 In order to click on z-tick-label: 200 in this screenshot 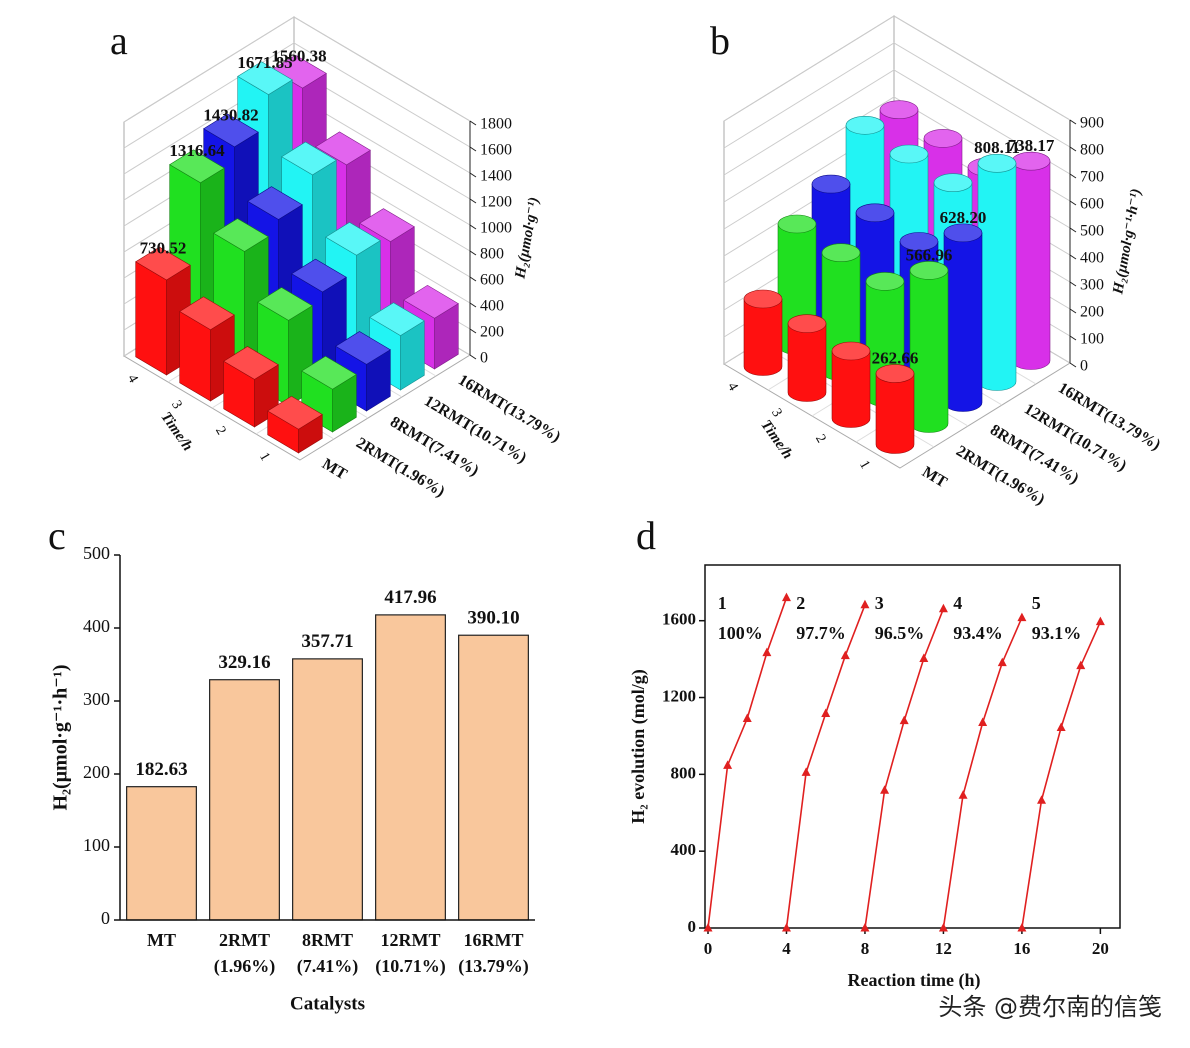, I will do `click(492, 332)`.